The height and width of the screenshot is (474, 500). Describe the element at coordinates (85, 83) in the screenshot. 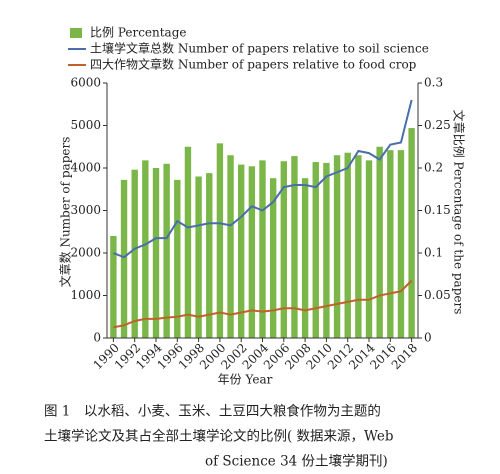

I see `y-tick-label: 6000` at that location.